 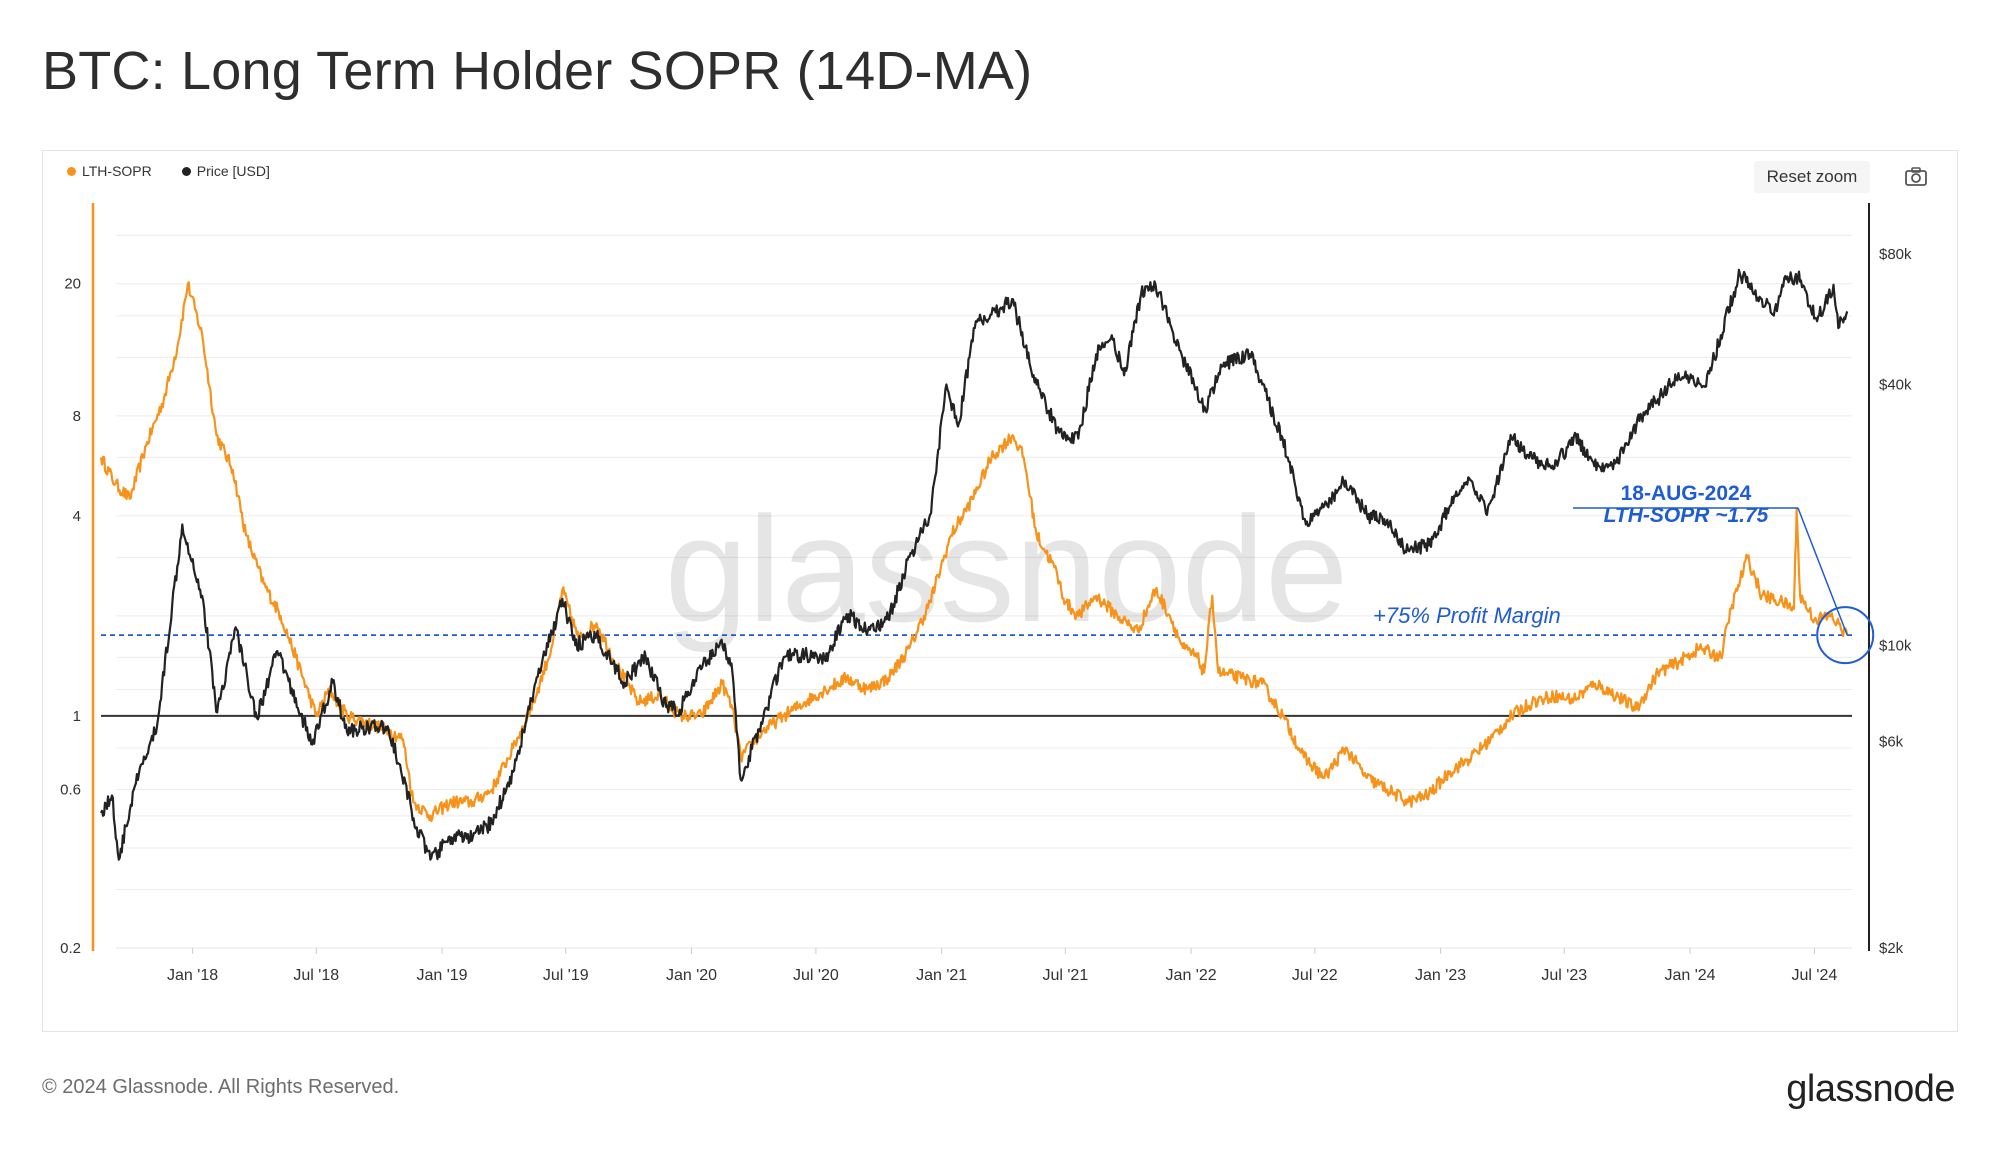 I want to click on x-tick-label: Jul '24, so click(x=1815, y=975).